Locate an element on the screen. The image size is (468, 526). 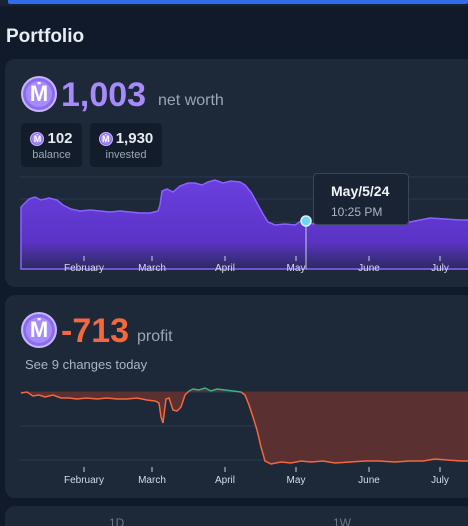
net-worth-x-tick-label: March is located at coordinates (152, 268).